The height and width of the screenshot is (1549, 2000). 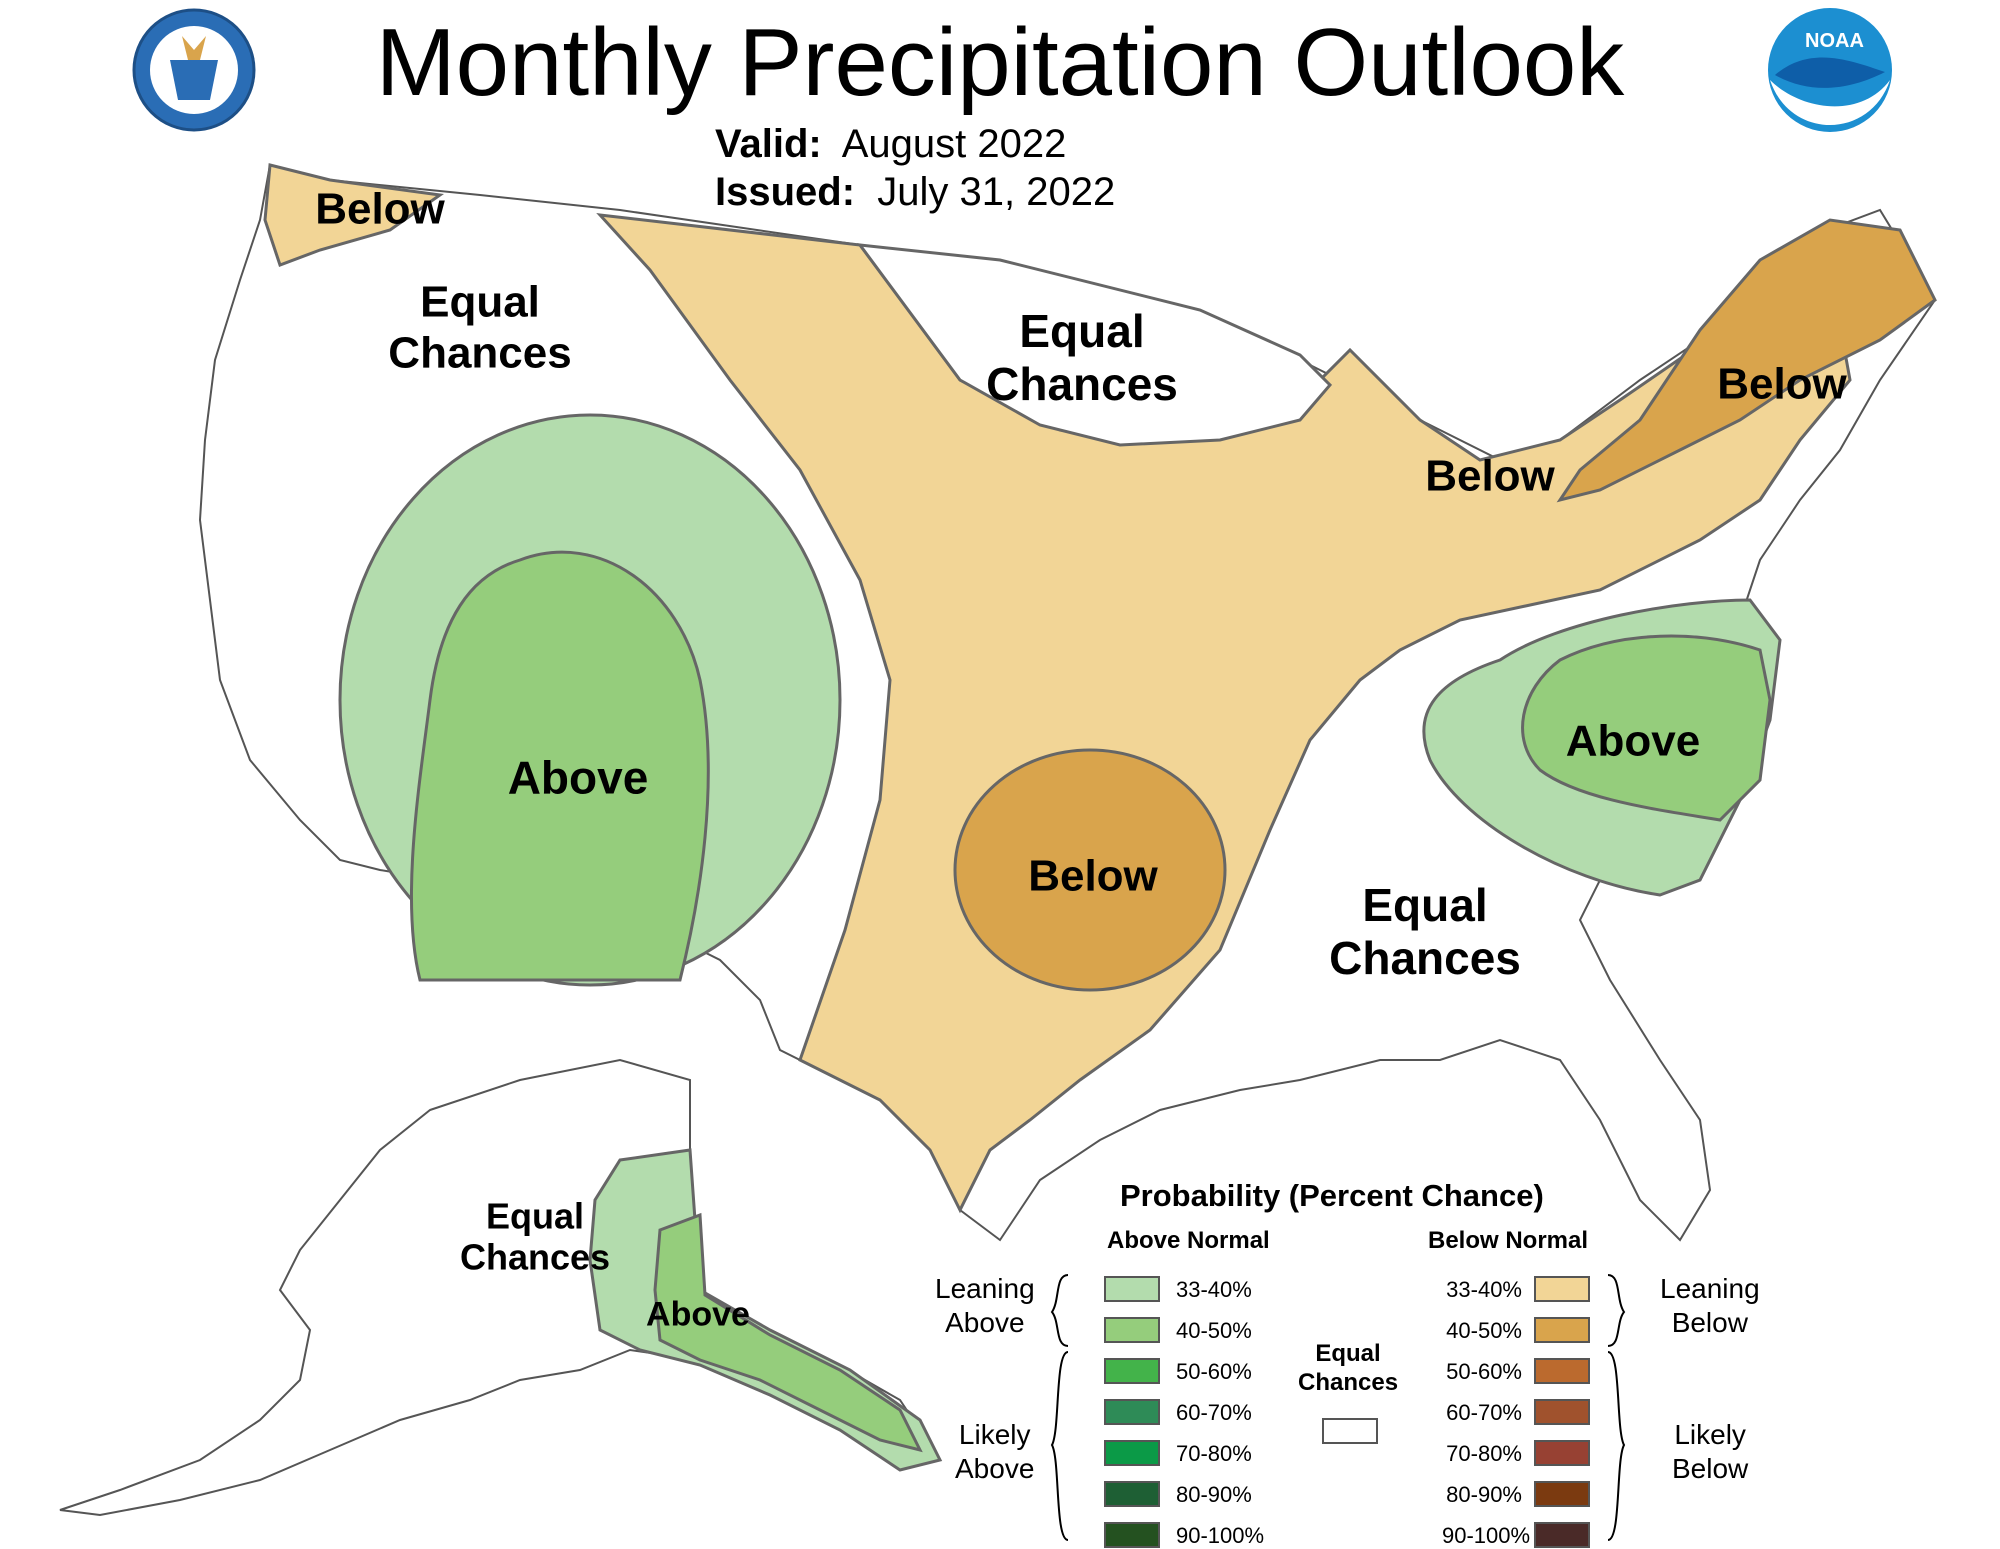 What do you see at coordinates (1214, 1494) in the screenshot?
I see `above-bin-label: 80-90%` at bounding box center [1214, 1494].